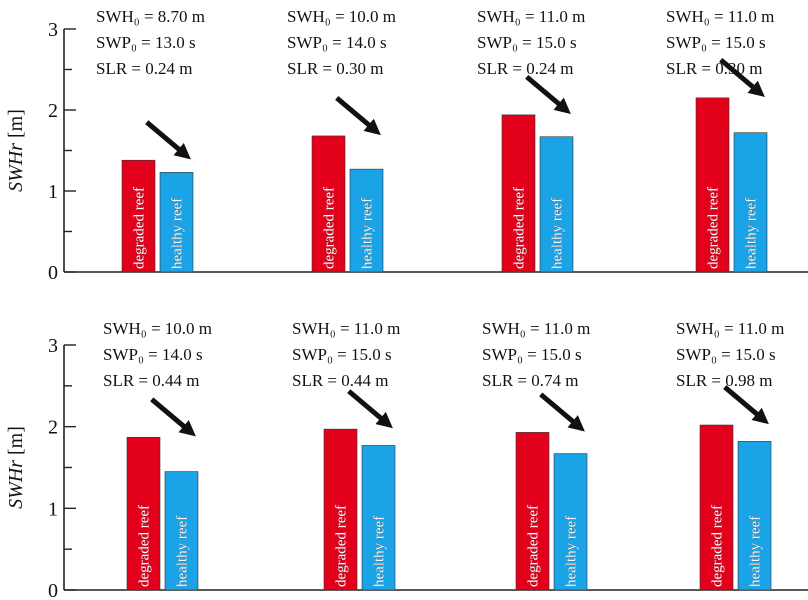 This screenshot has width=808, height=600. What do you see at coordinates (530, 380) in the screenshot?
I see `annotation-line: SLR = 0.74 m` at bounding box center [530, 380].